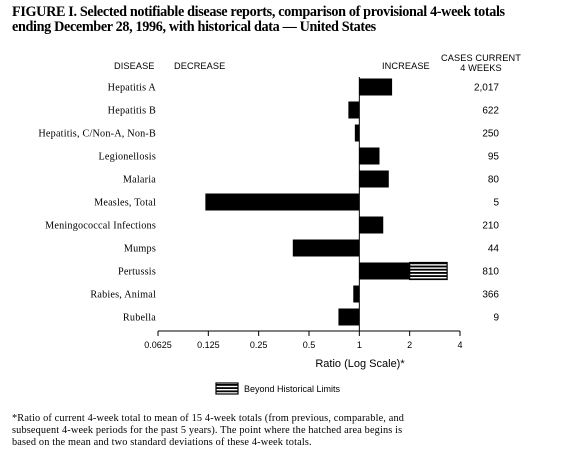 The width and height of the screenshot is (568, 473). What do you see at coordinates (494, 180) in the screenshot?
I see `cases-value: 80` at bounding box center [494, 180].